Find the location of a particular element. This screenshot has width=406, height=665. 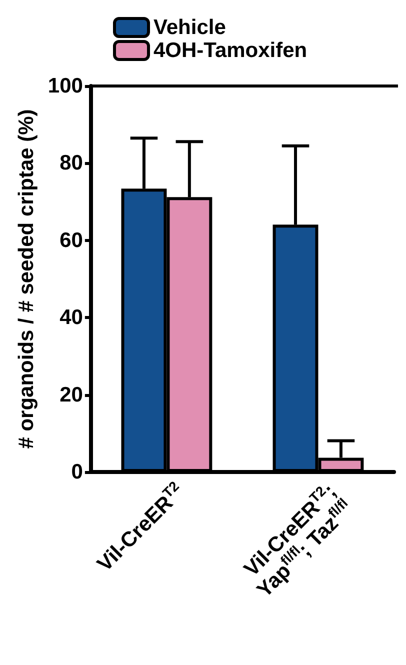

y-tick-label: 100 is located at coordinates (65, 86).